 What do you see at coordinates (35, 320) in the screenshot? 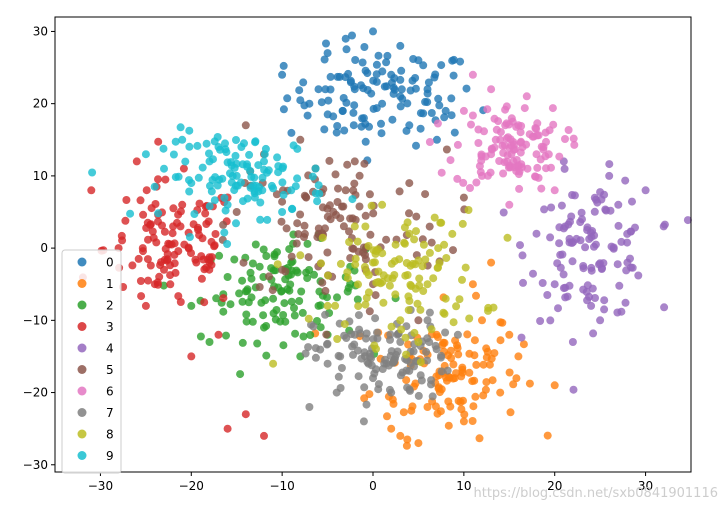
I see `y-tick-label: −10` at bounding box center [35, 320].